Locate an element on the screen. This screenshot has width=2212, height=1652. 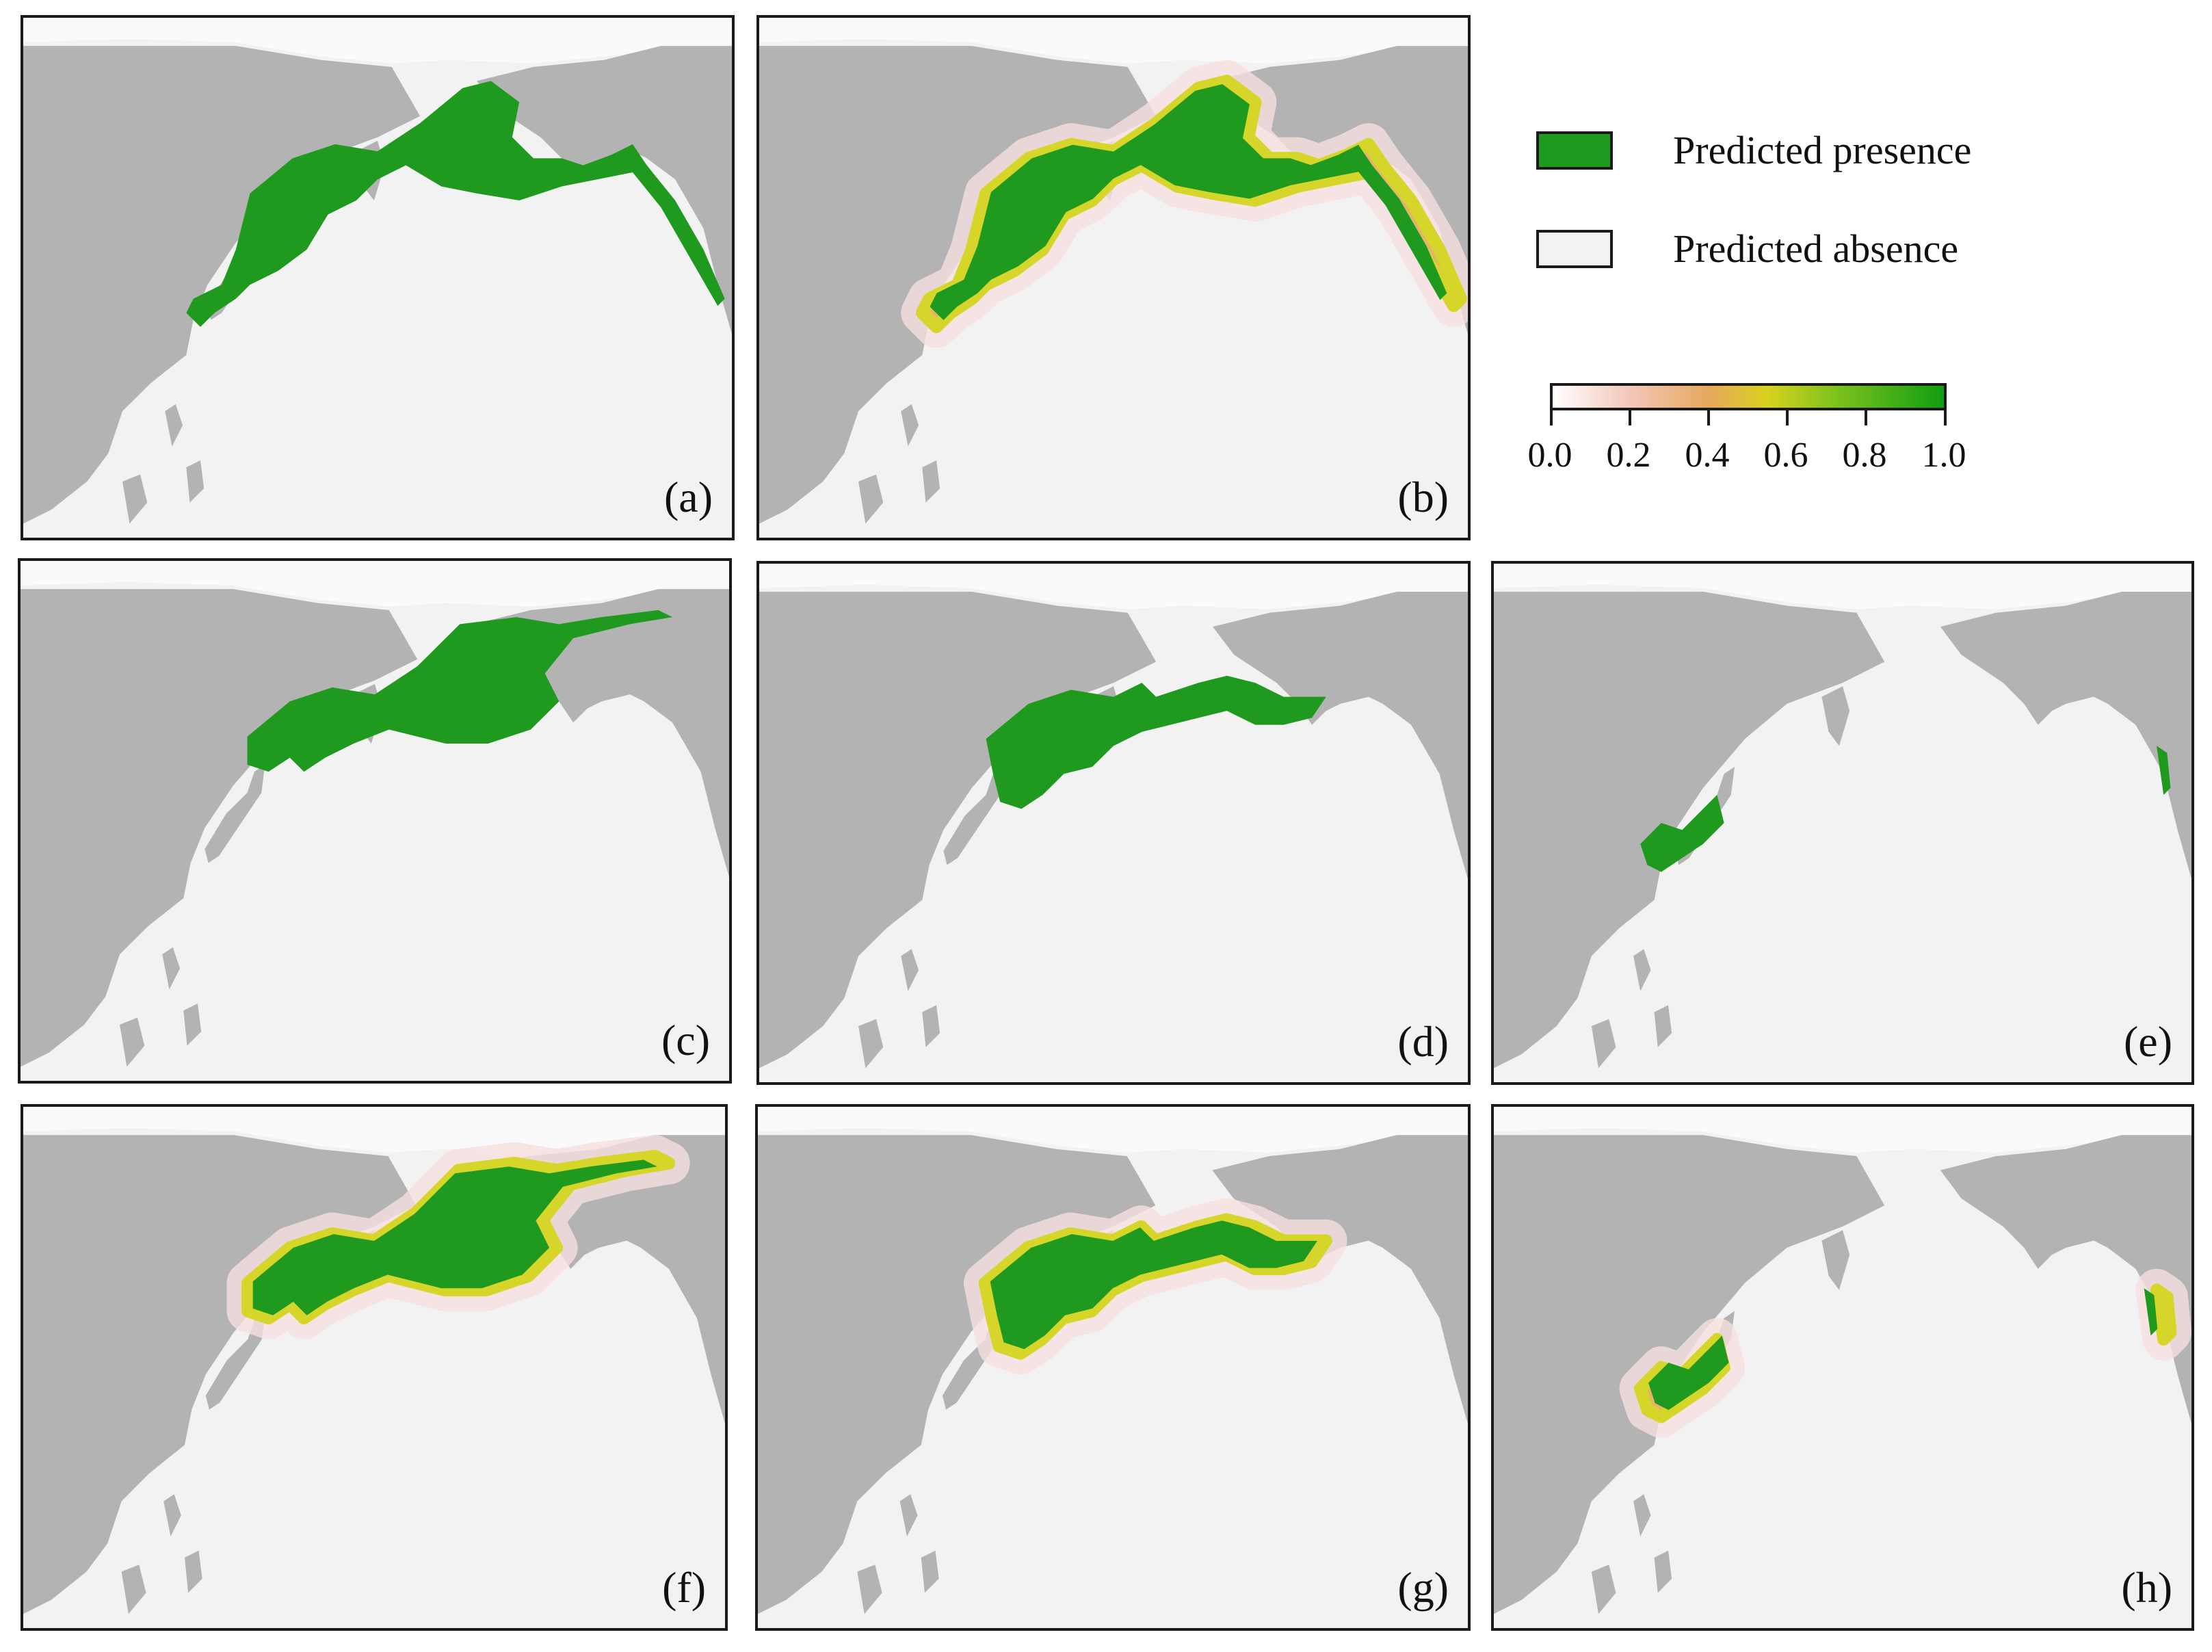
panel-label-d: (d) is located at coordinates (1423, 1041).